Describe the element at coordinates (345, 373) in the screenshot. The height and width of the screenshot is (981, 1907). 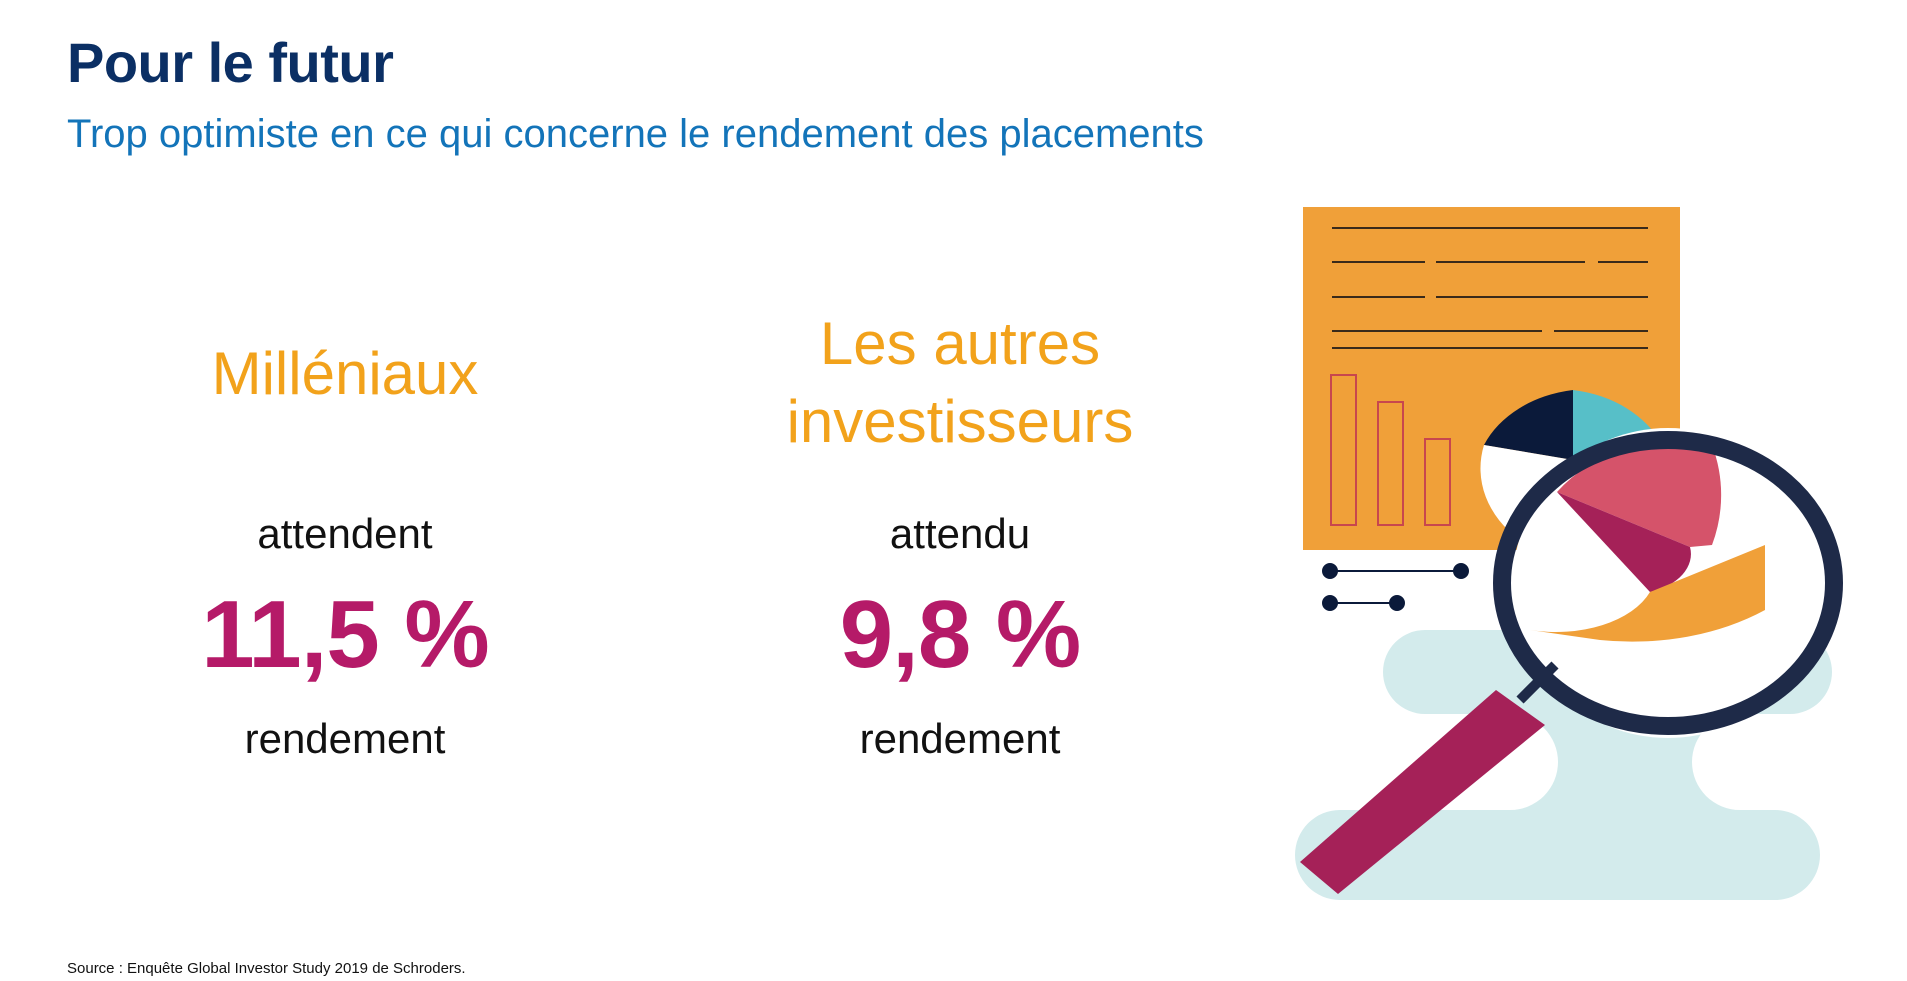
I see `millennials-label: Milléniaux` at that location.